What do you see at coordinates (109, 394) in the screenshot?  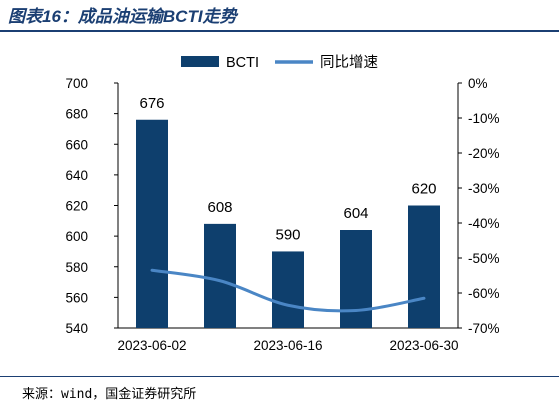 I see `source-note: 来源：wind，国金证券研究所` at bounding box center [109, 394].